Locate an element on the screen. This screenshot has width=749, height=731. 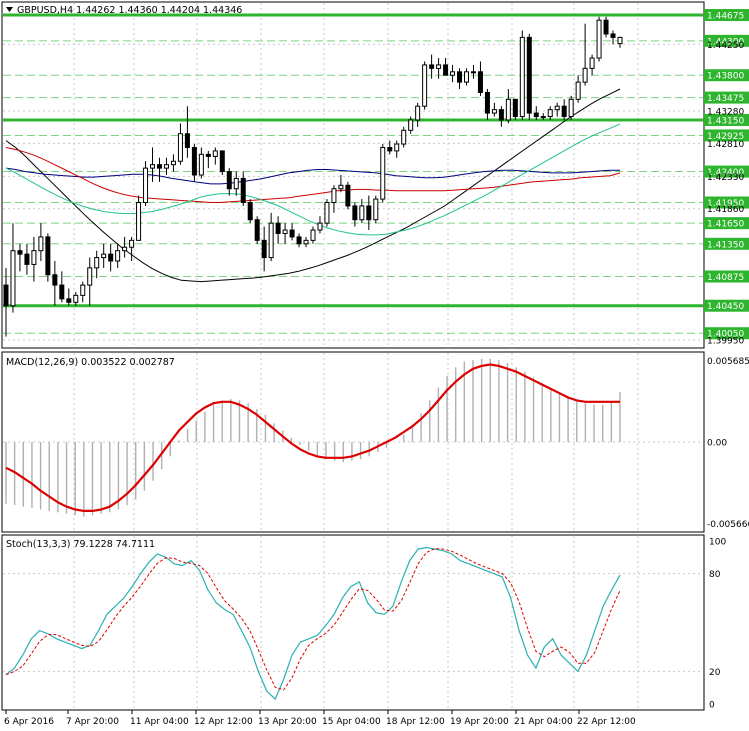
level-label: 1.43800 is located at coordinates (725, 77).